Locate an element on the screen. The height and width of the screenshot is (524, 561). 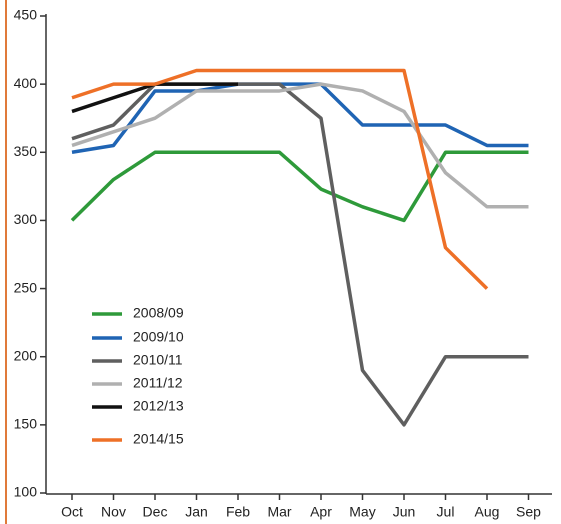
y-tick-label: 300 is located at coordinates (26, 219).